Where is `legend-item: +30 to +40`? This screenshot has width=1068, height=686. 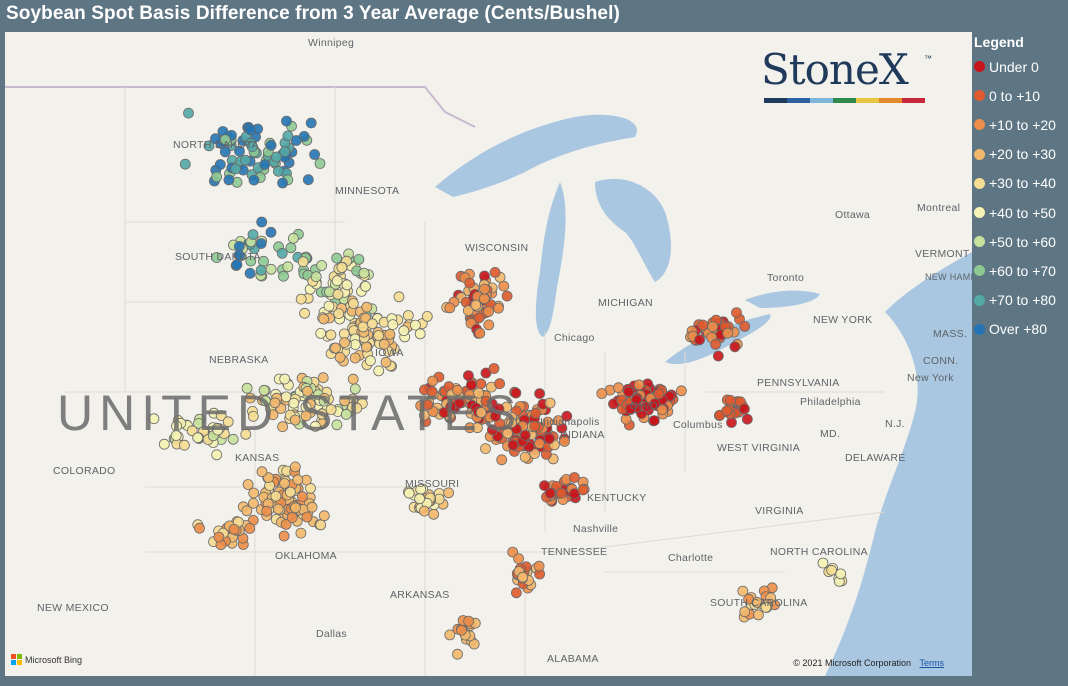 legend-item: +30 to +40 is located at coordinates (1020, 183).